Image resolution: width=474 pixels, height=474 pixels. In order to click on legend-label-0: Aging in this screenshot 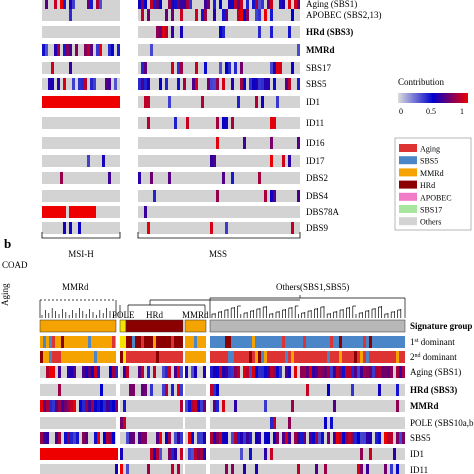, I will do `click(430, 149)`.